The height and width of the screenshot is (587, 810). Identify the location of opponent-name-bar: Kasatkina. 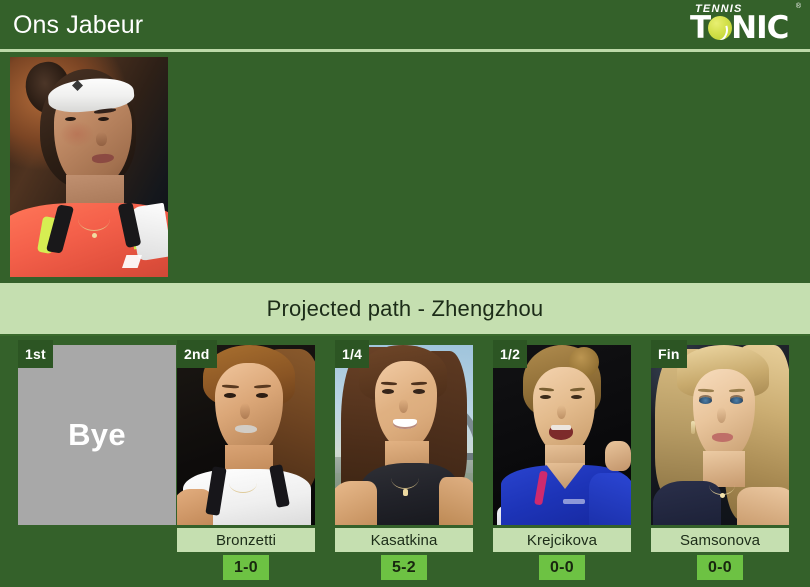
(404, 540).